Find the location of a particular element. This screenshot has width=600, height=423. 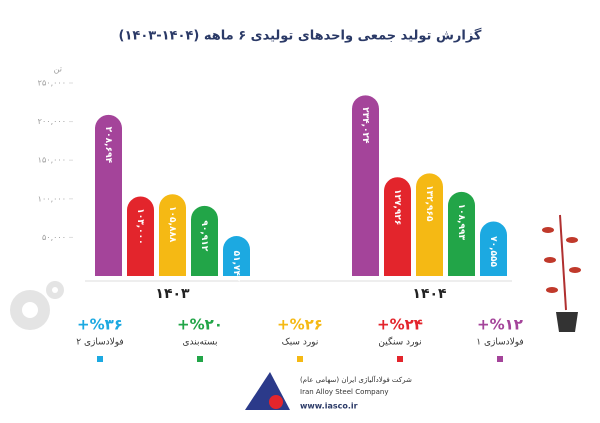

value-label: ۹۰,۹۱۲ is located at coordinates (204, 235).